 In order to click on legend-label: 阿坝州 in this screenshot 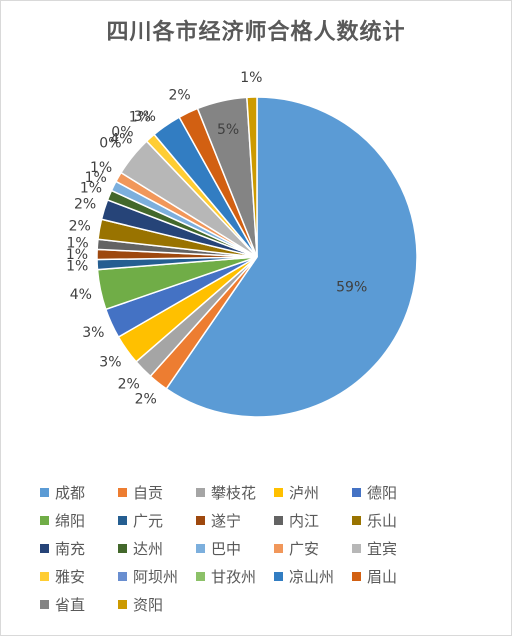, I will do `click(156, 576)`.